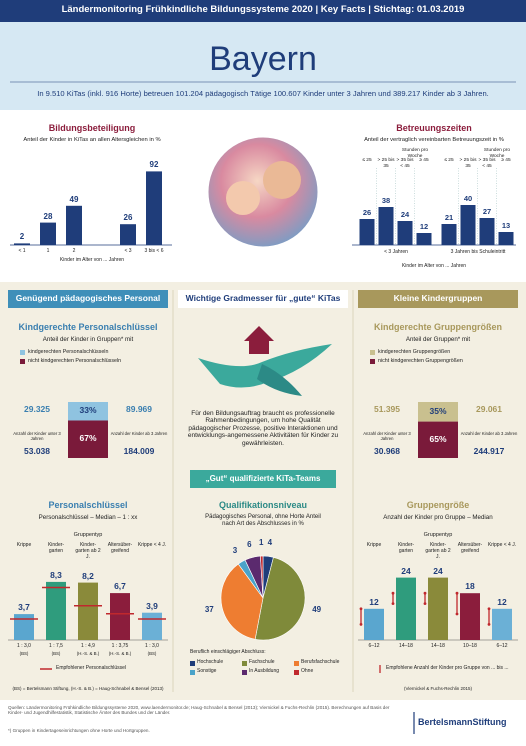 This screenshot has width=526, height=746. What do you see at coordinates (420, 361) in the screenshot?
I see `legend-label: nicht kindgerechten Gruppengrößen` at bounding box center [420, 361].